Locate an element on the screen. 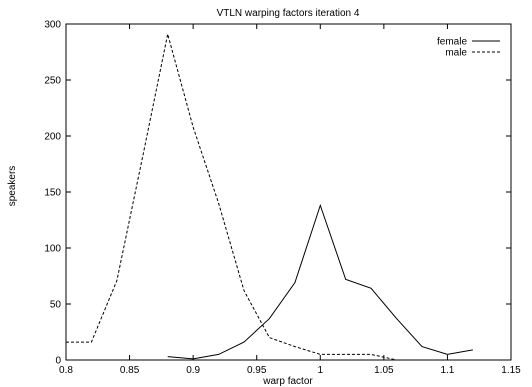 This screenshot has height=387, width=532. y-tick-label: 50 is located at coordinates (56, 305).